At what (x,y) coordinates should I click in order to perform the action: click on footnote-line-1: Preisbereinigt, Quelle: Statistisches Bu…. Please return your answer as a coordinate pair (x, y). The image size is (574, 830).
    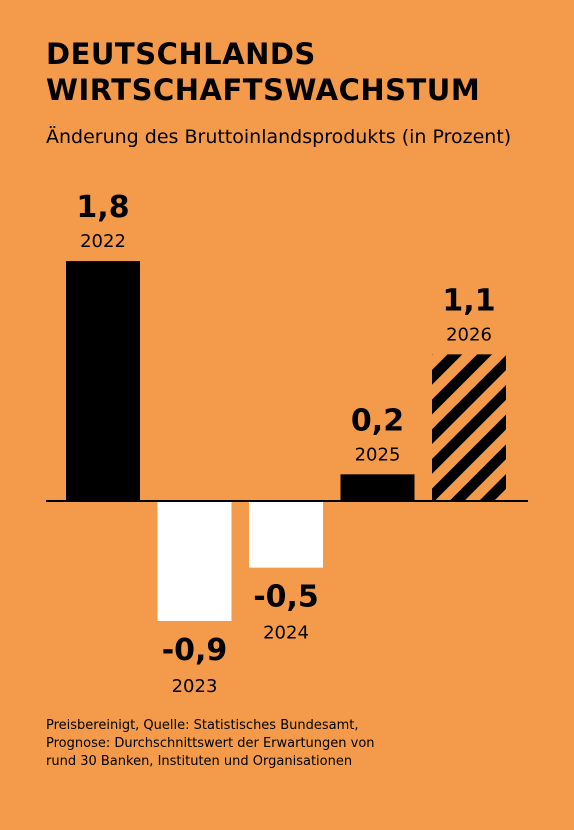
    Looking at the image, I should click on (202, 725).